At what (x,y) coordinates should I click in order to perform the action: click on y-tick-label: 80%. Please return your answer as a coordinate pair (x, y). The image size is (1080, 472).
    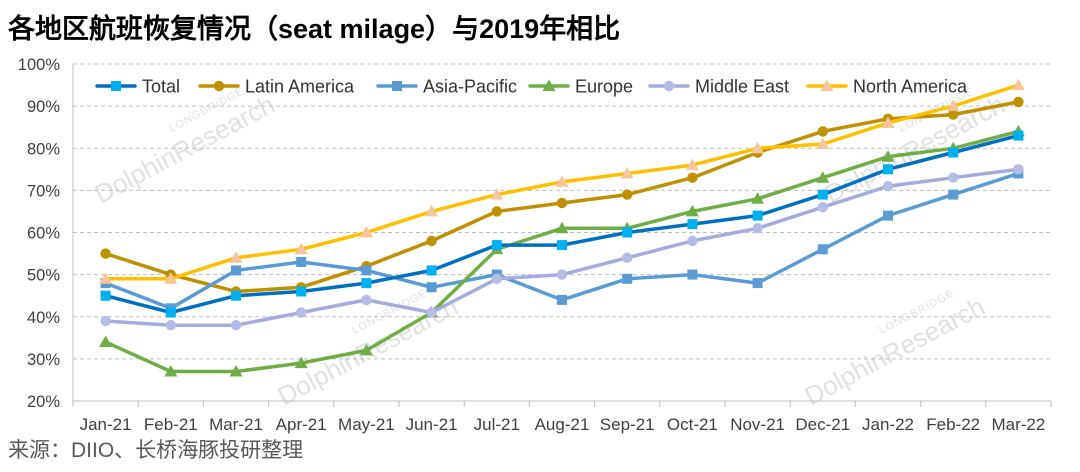
    Looking at the image, I should click on (43, 149).